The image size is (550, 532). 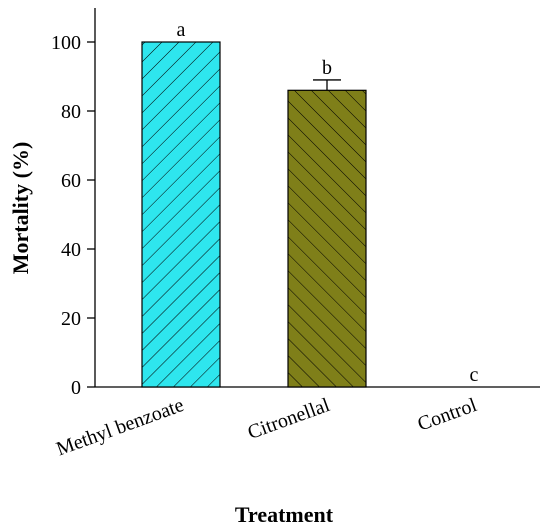 I want to click on category-label: Methyl benzoate, so click(x=119, y=427).